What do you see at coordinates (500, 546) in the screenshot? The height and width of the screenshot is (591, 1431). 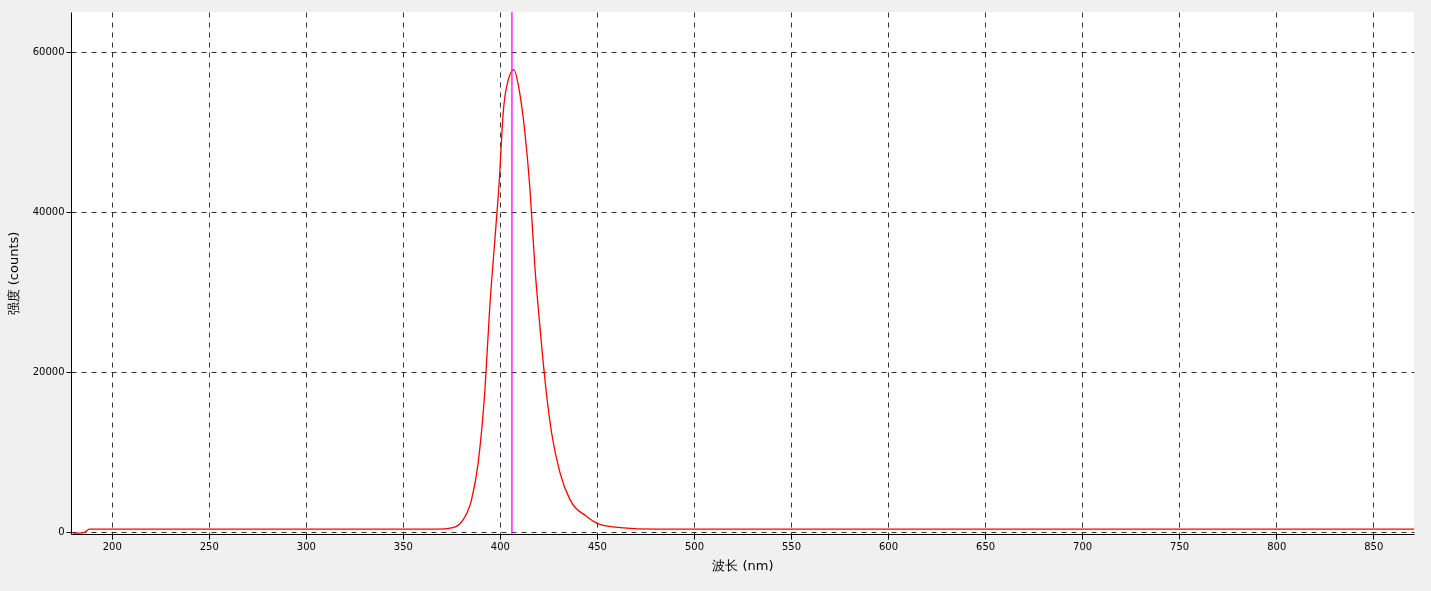 I see `x-tick-label: 400` at bounding box center [500, 546].